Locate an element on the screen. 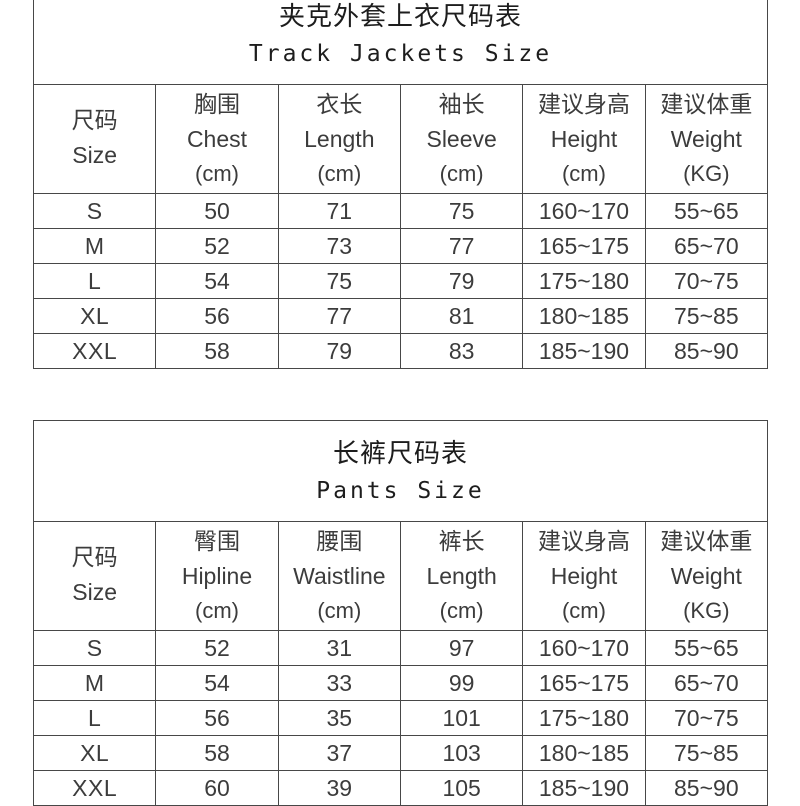  cell-hipline: 60 is located at coordinates (217, 788).